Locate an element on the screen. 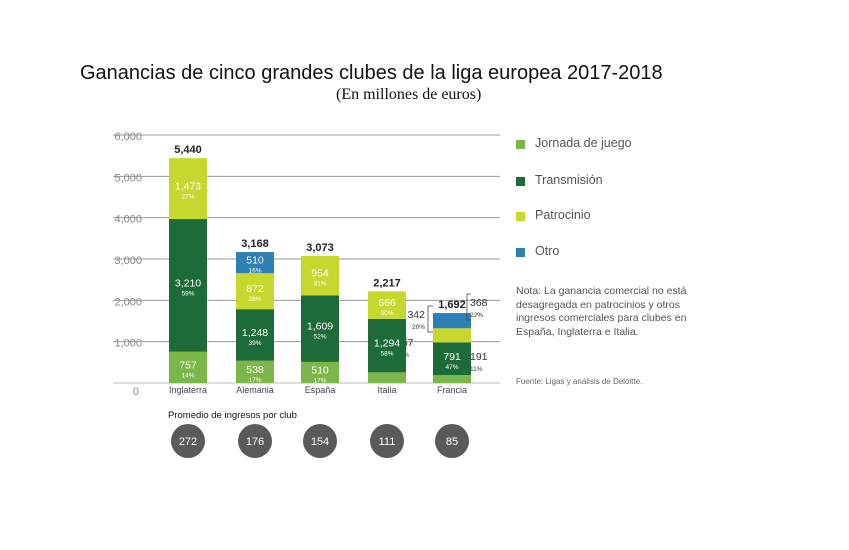 This screenshot has height=550, width=849. data-label-percent: 22% is located at coordinates (476, 315).